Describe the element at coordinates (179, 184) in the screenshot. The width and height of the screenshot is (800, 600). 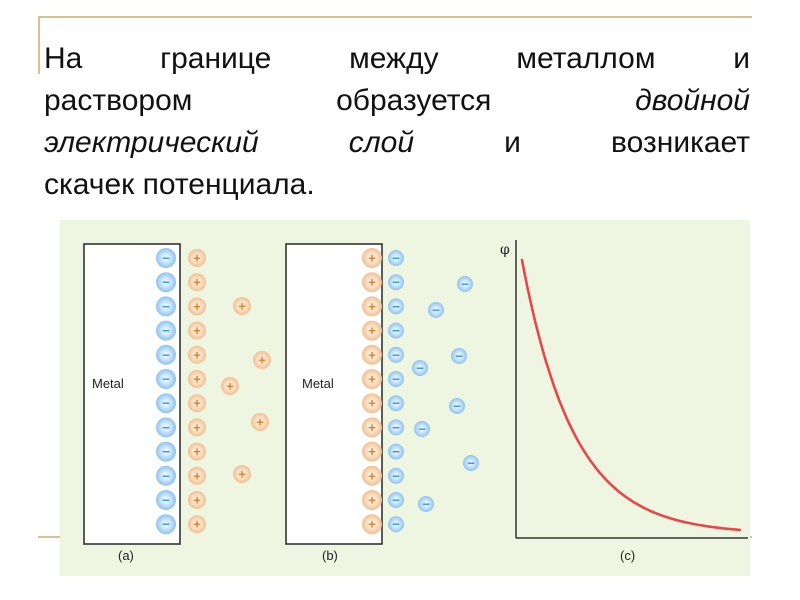
I see `text-line-4: скачек потенциала.` at that location.